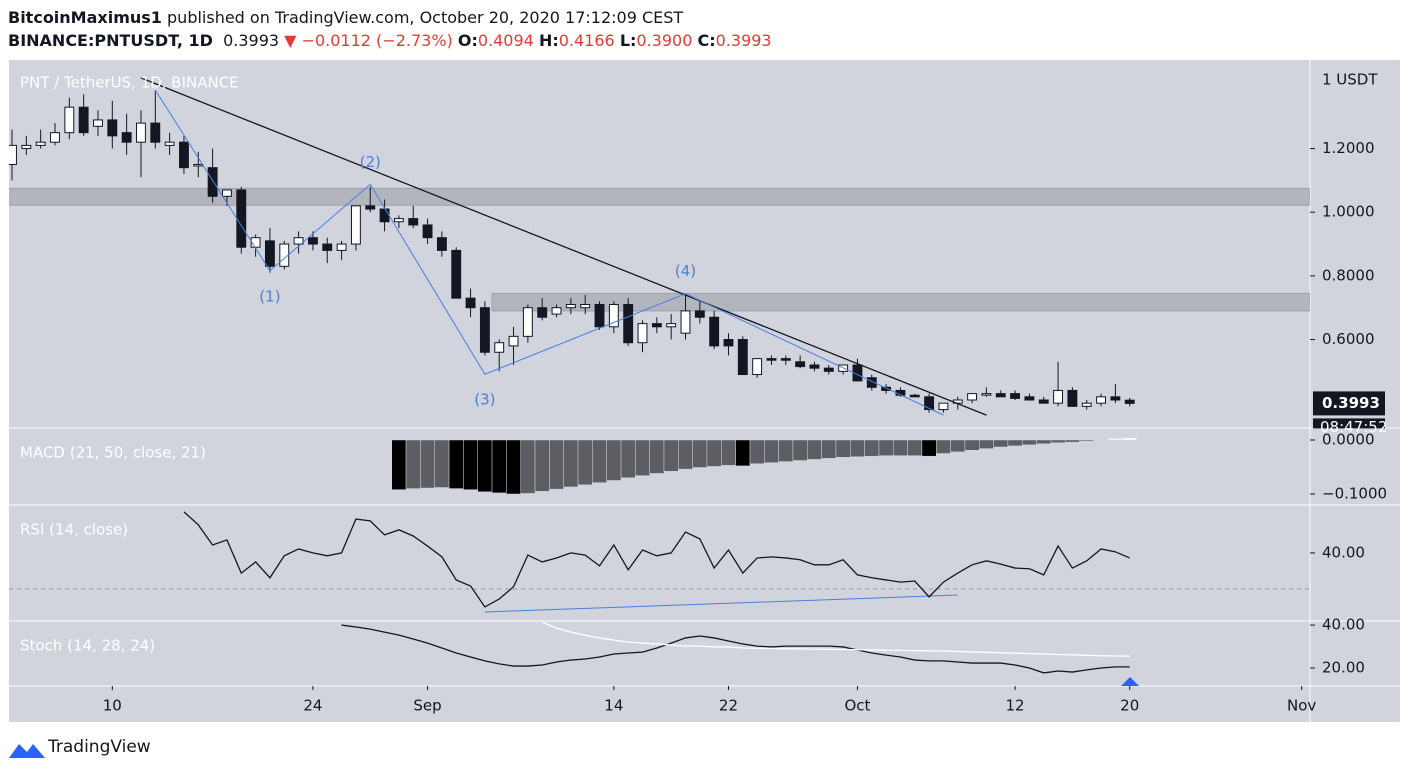  What do you see at coordinates (1349, 403) in the screenshot?
I see `price-label-box` at bounding box center [1349, 403].